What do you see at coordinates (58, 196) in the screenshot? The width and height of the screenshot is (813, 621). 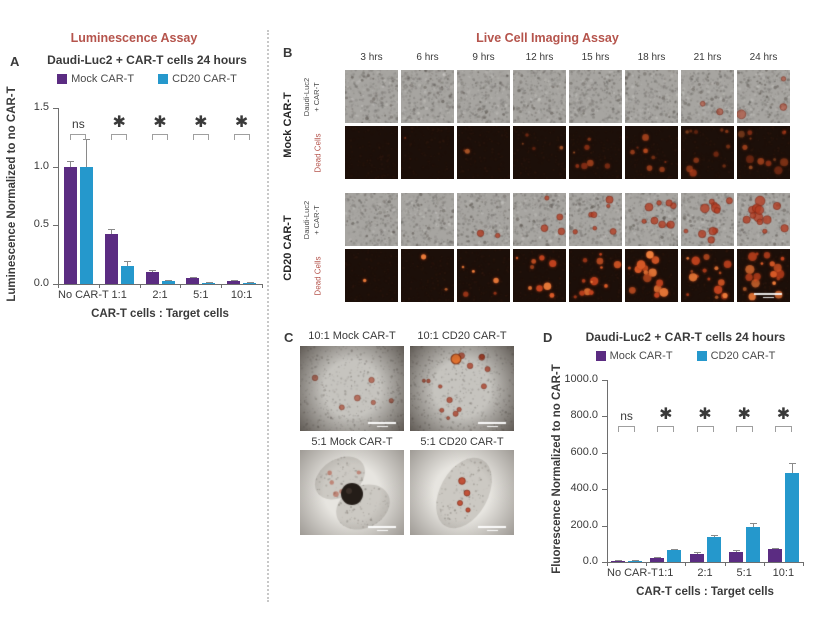 I see `y-axis-line` at bounding box center [58, 196].